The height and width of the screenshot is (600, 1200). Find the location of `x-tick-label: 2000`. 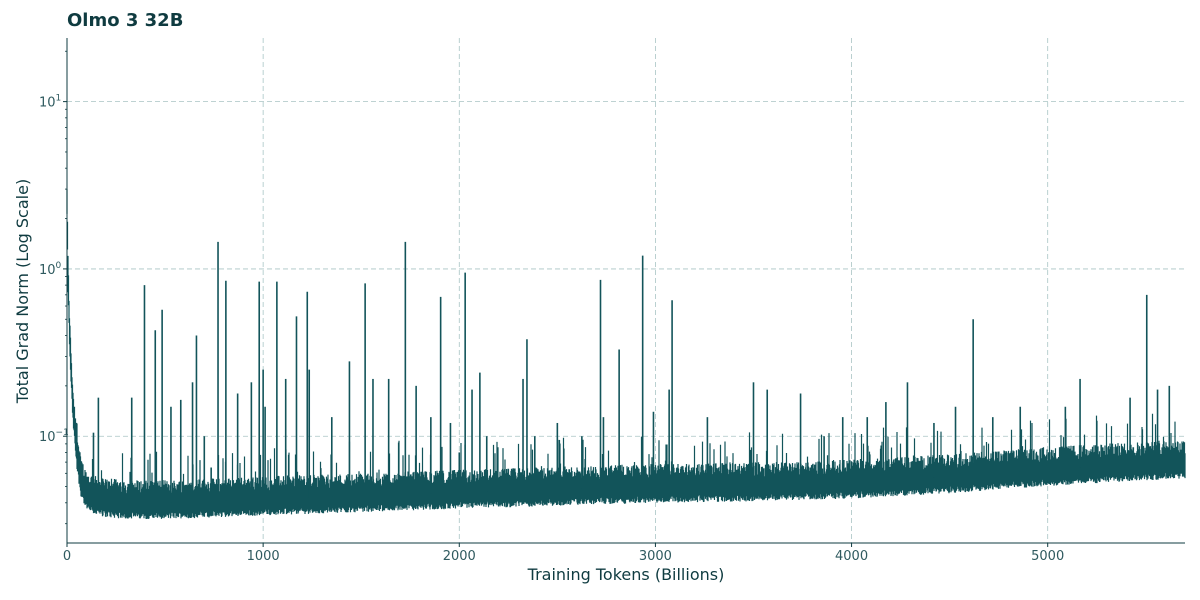

x-tick-label: 2000 is located at coordinates (459, 556).